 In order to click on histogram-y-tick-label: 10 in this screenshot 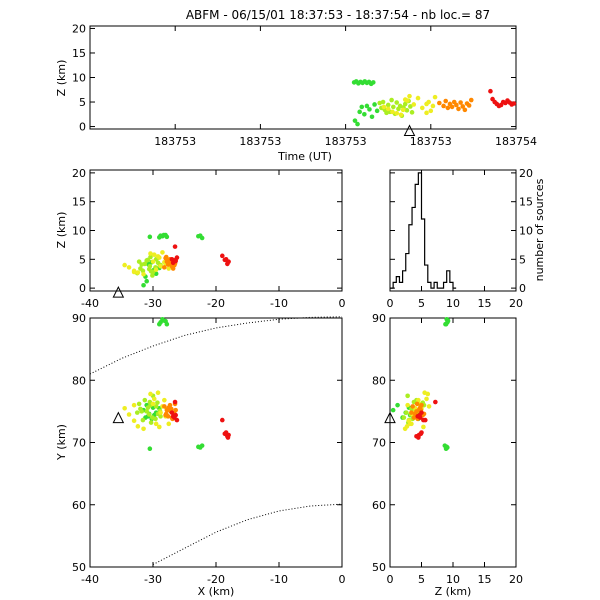, I will do `click(526, 231)`.